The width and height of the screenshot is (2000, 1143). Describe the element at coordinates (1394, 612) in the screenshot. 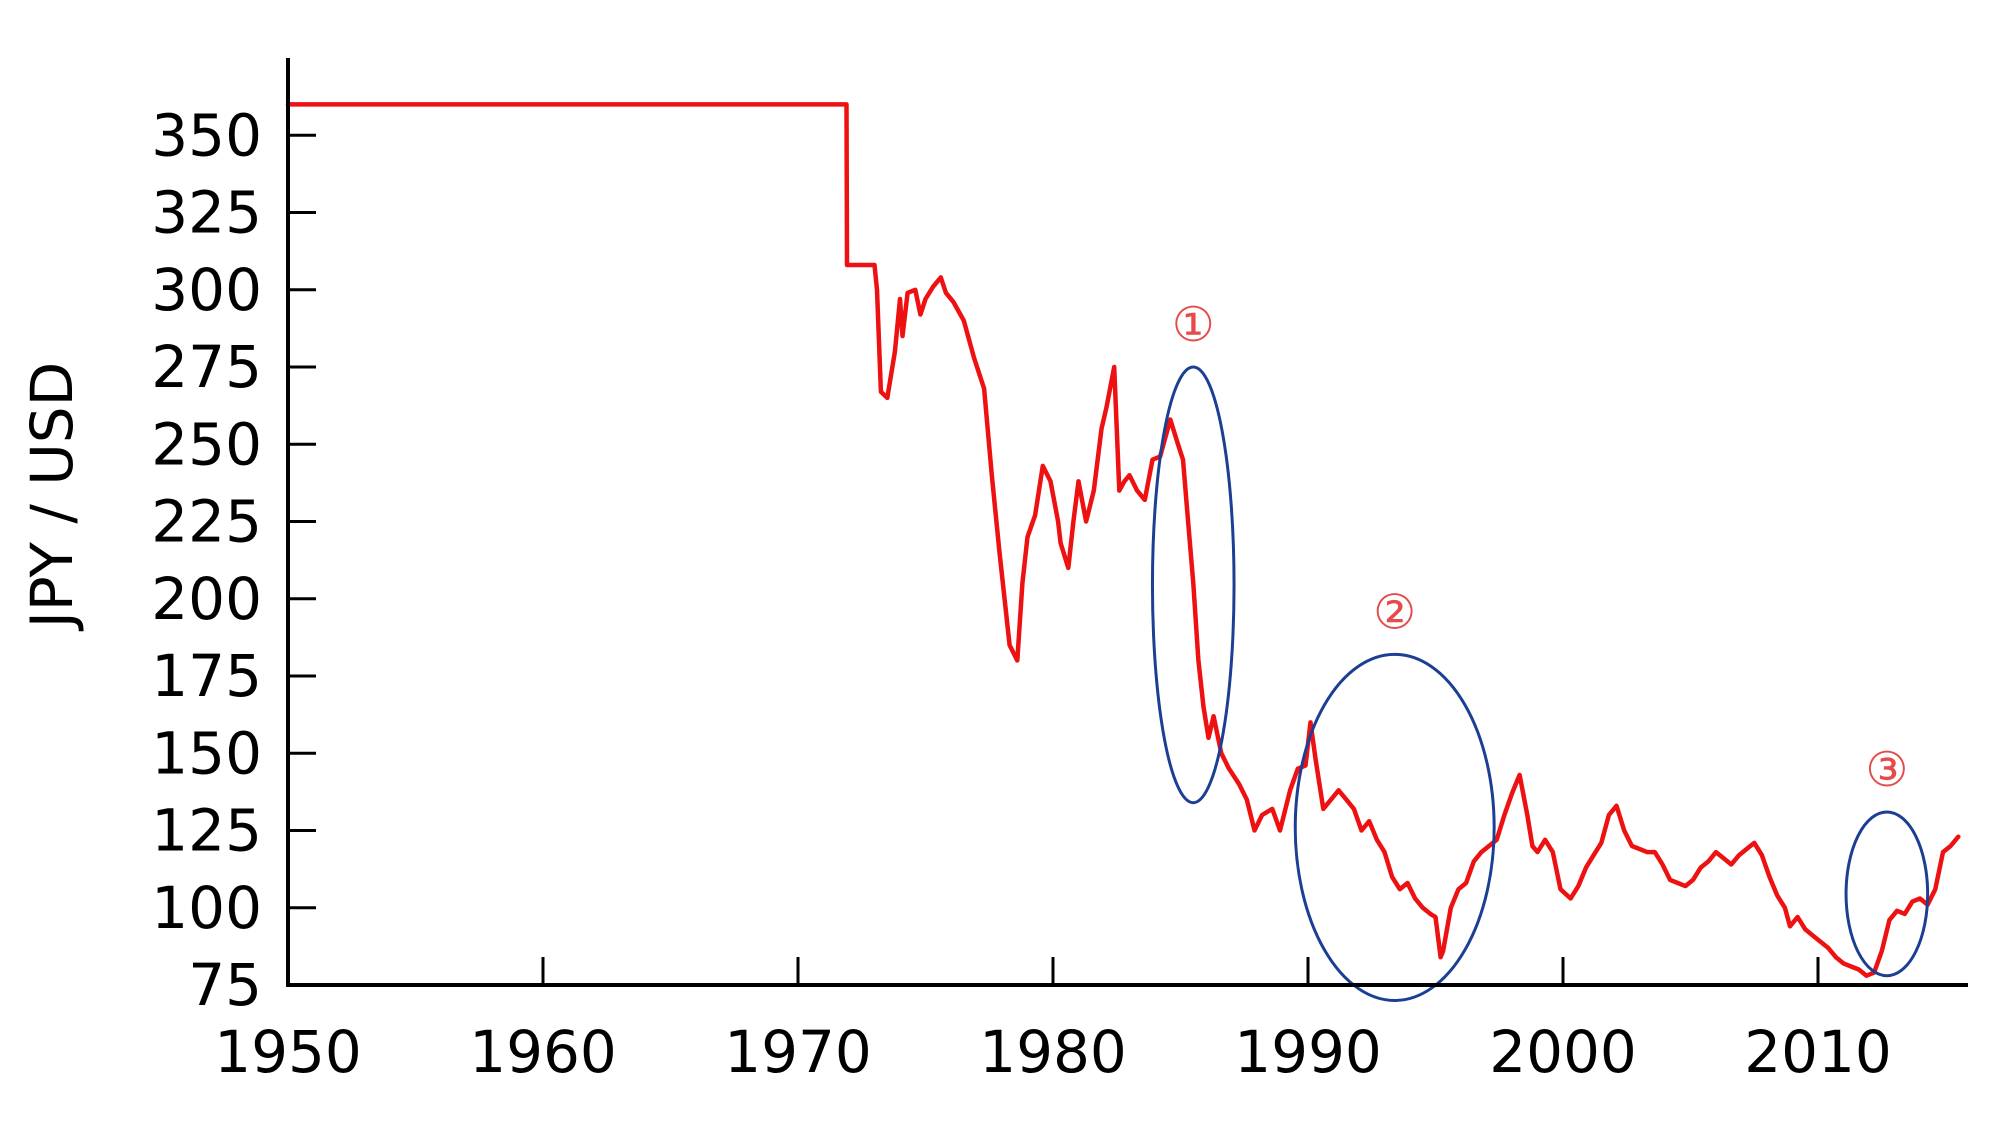

I see `annotation-label: ②` at that location.